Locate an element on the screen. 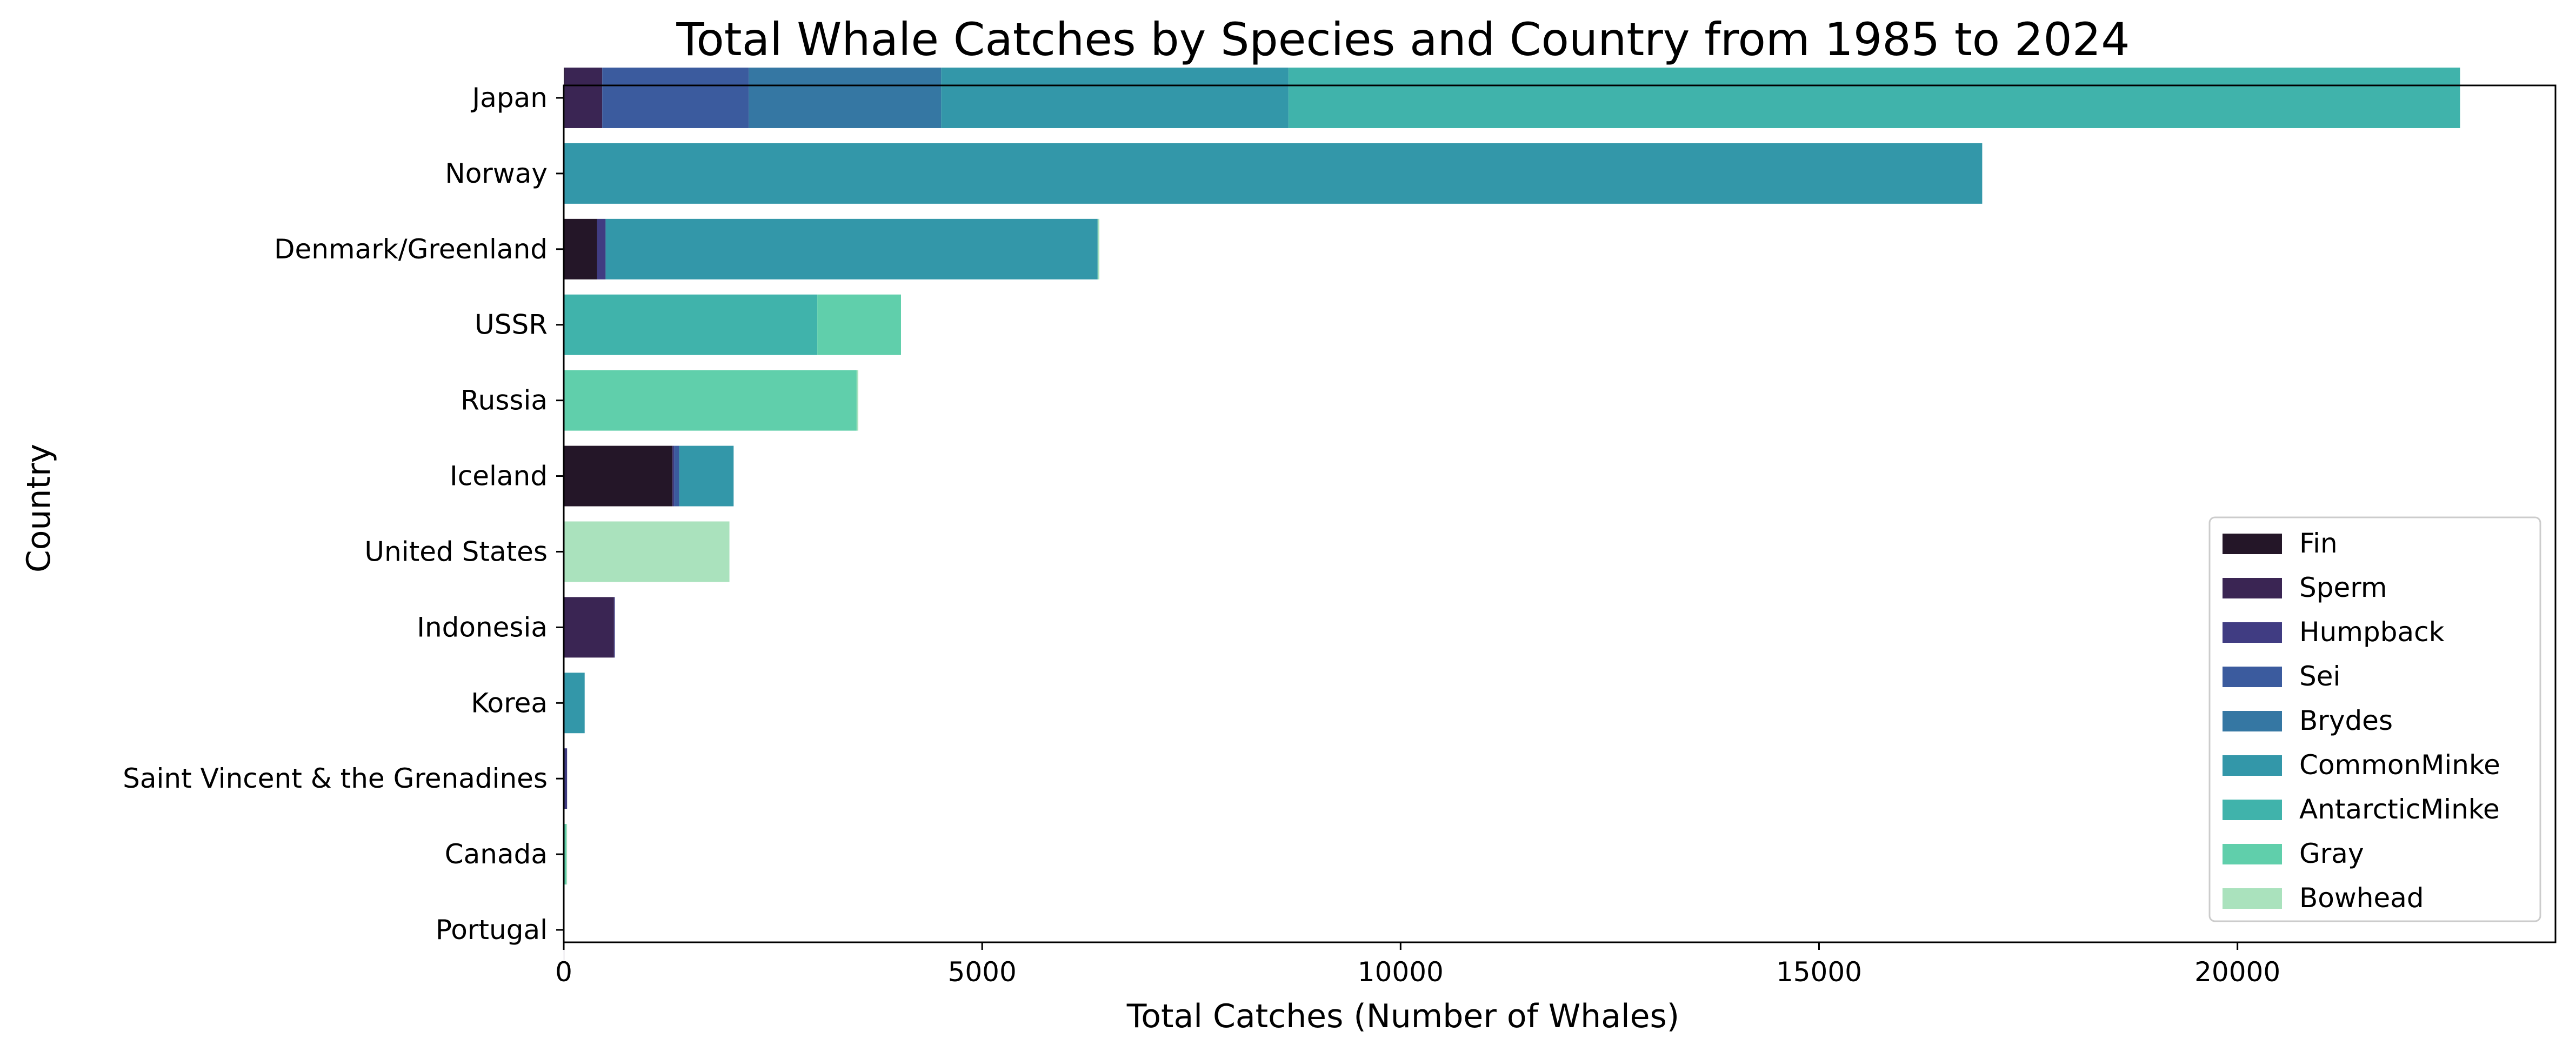 Image resolution: width=2576 pixels, height=1058 pixels. bar-japan-brydes is located at coordinates (846, 98).